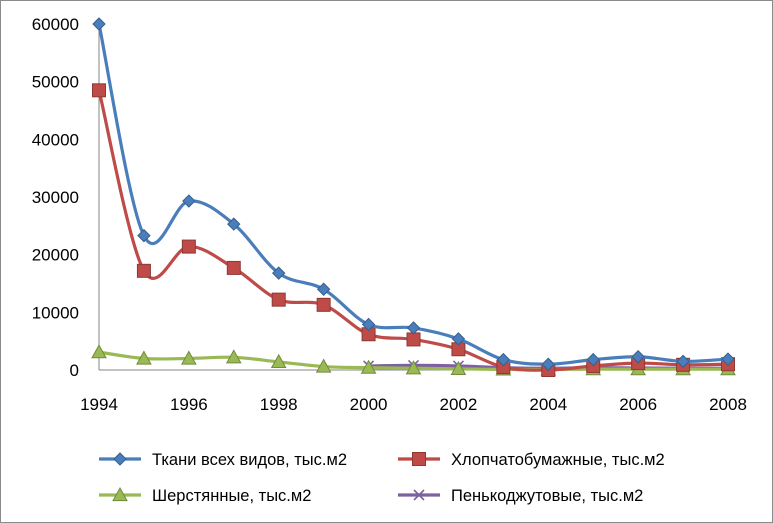 The height and width of the screenshot is (523, 773). I want to click on legend-label: Ткани всех видов, тыс.м2, so click(249, 460).